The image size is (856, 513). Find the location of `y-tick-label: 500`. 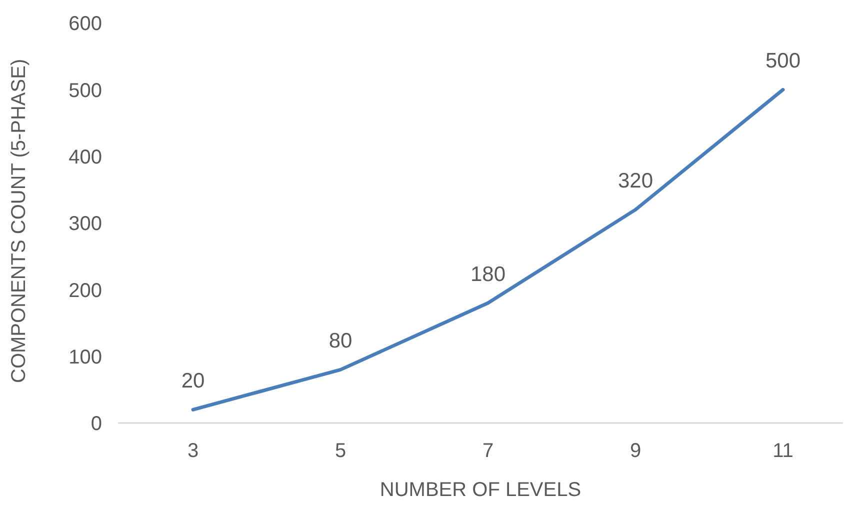

y-tick-label: 500 is located at coordinates (85, 91).